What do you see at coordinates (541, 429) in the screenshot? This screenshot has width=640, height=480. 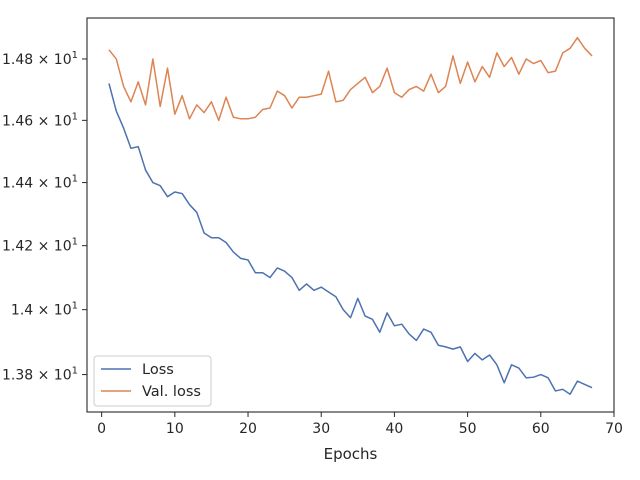 I see `x-tick-label: 60` at bounding box center [541, 429].